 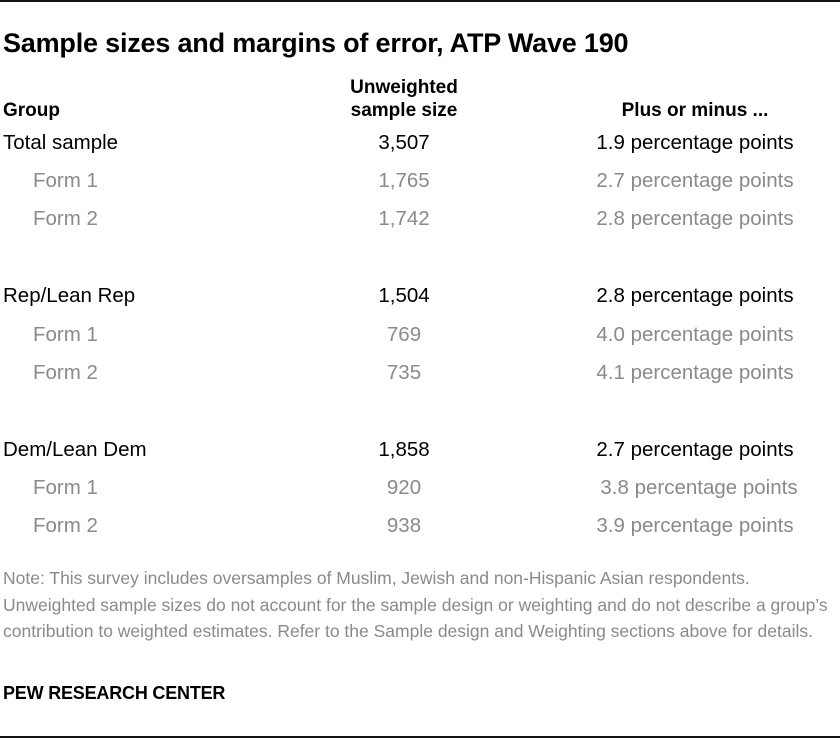 What do you see at coordinates (404, 87) in the screenshot?
I see `header-sample-size-line1: Unweighted` at bounding box center [404, 87].